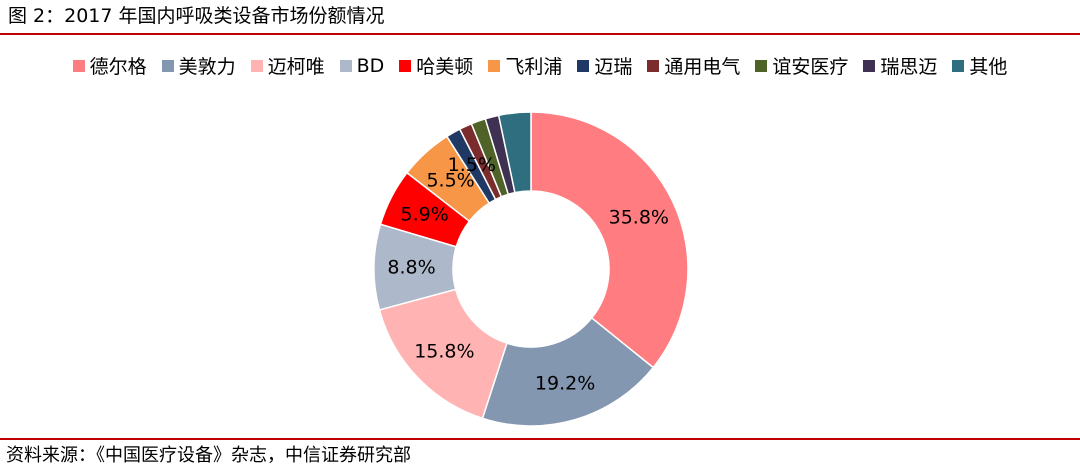 The height and width of the screenshot is (474, 1080). I want to click on legend-item: 哈美顿, so click(436, 65).